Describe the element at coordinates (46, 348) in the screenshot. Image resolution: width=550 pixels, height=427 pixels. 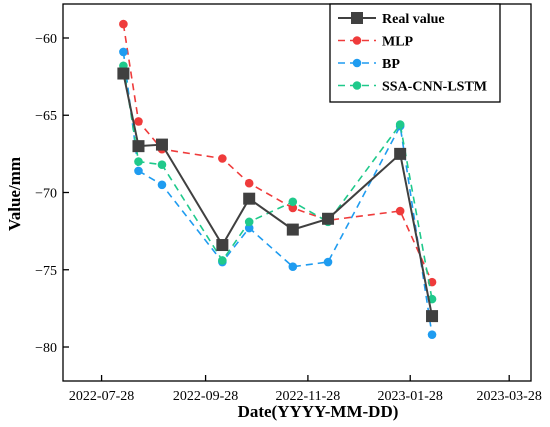
I see `y-tick-label: −80` at that location.